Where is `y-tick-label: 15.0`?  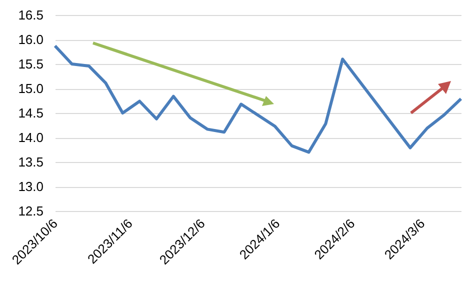
y-tick-label: 15.0 is located at coordinates (31, 88).